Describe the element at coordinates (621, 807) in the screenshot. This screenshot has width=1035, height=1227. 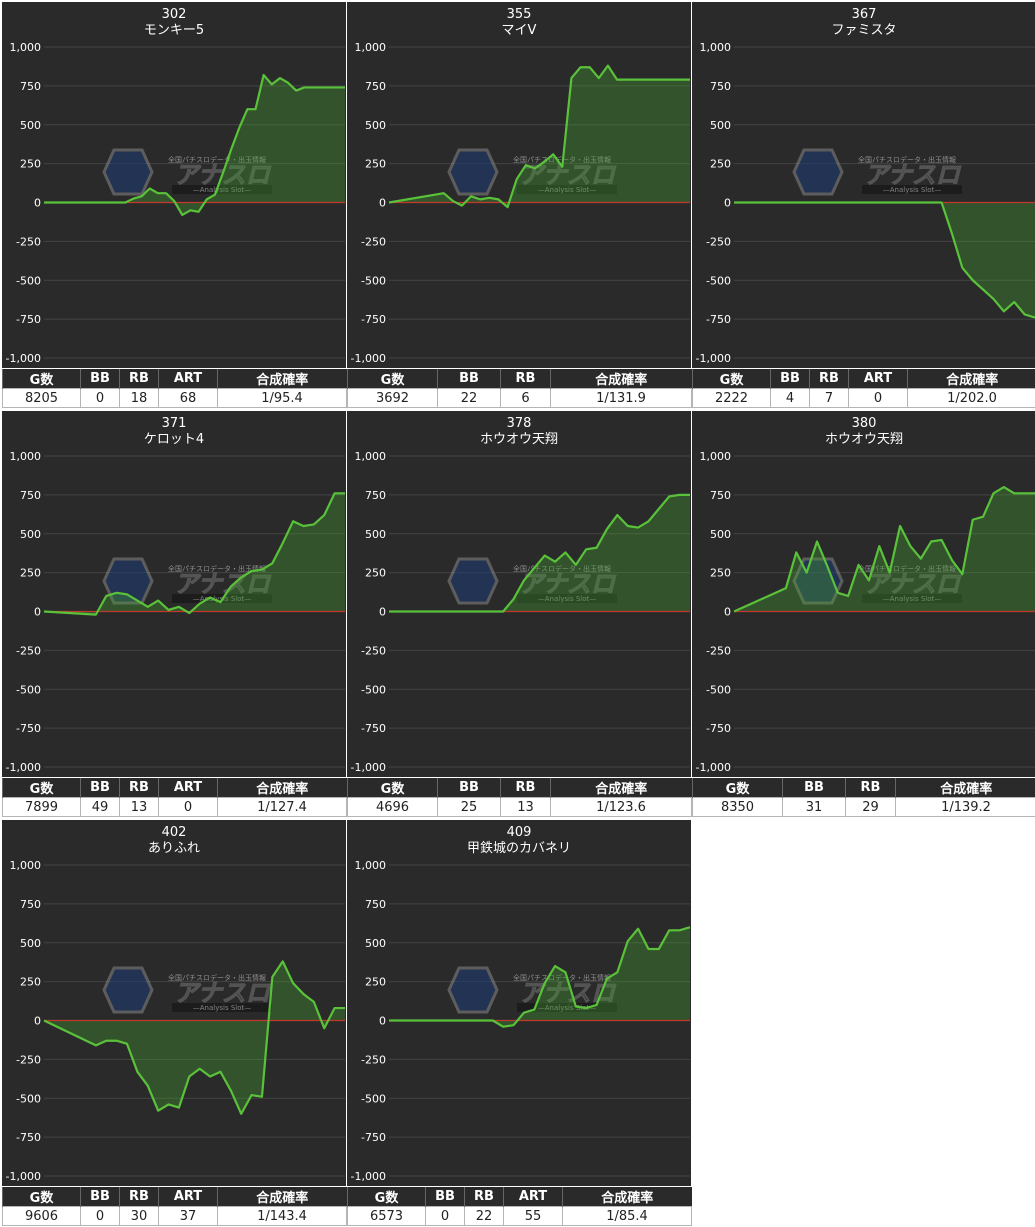
I see `stats-value-cell: 1/123.6` at that location.